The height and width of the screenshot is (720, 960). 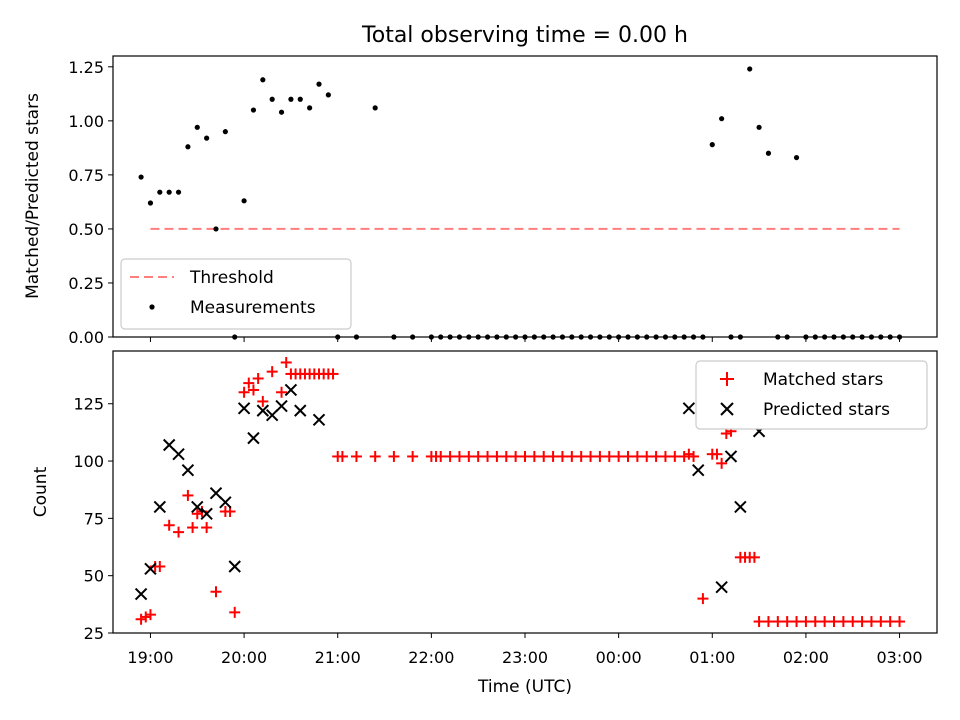 What do you see at coordinates (90, 202) in the screenshot?
I see `top-y-axis: 0.00 0.25 0.50 0.75 1.00 1.25` at bounding box center [90, 202].